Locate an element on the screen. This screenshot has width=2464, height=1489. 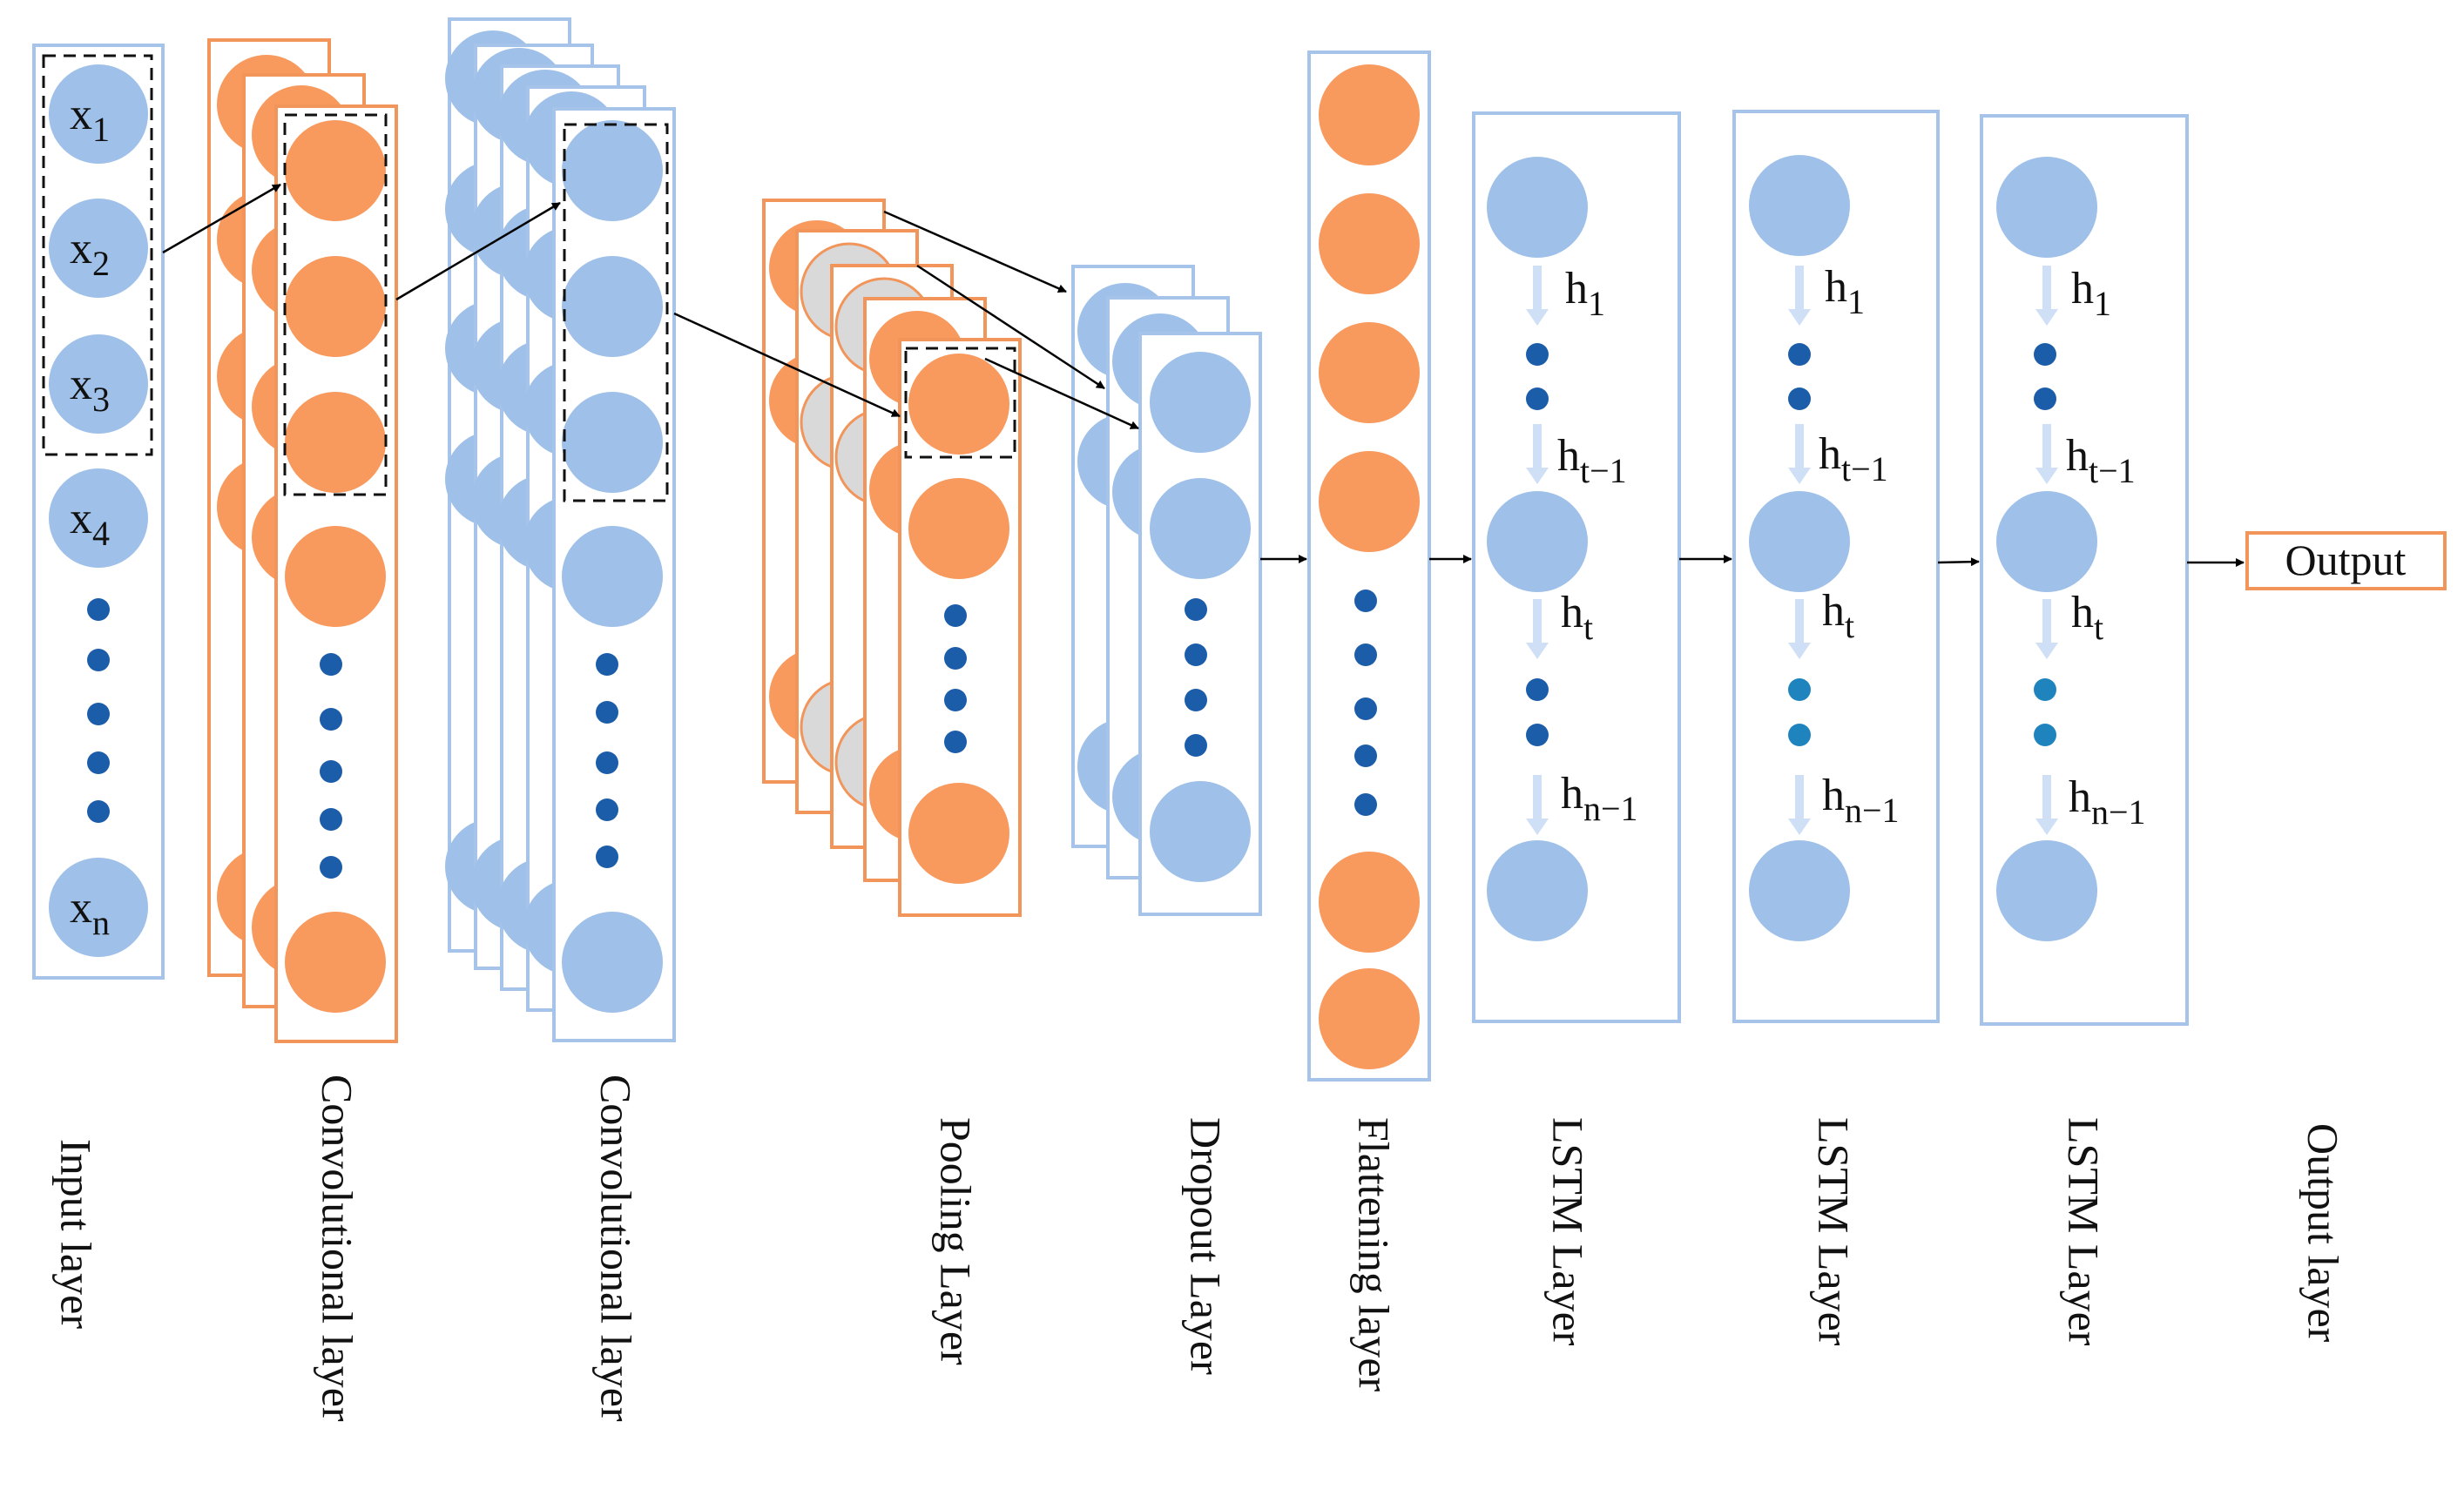
lstm-layer-1: h1 ht−1 ht hn−1 is located at coordinates (1576, 567).